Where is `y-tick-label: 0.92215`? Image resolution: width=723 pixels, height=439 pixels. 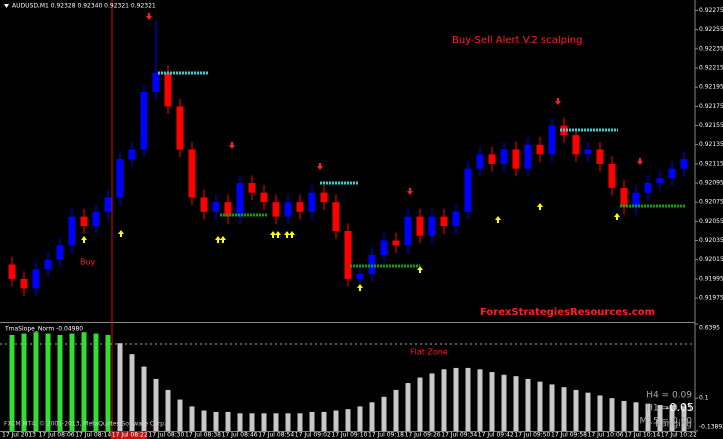
y-tick-label: 0.92215 is located at coordinates (711, 68).